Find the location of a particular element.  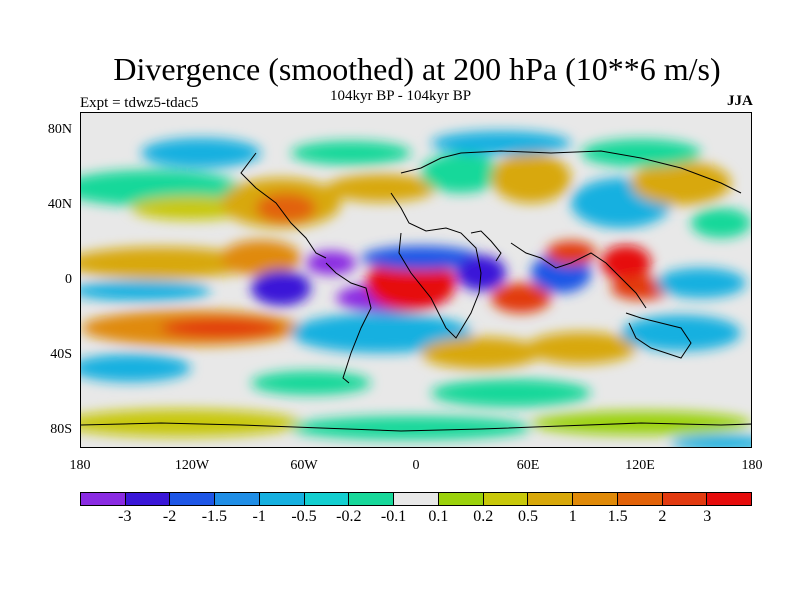

x-tick-label: 120E is located at coordinates (640, 465).